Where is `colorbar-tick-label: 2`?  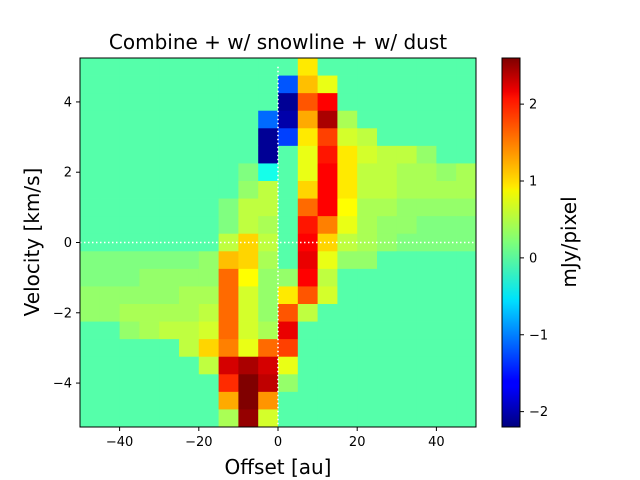 colorbar-tick-label: 2 is located at coordinates (533, 105).